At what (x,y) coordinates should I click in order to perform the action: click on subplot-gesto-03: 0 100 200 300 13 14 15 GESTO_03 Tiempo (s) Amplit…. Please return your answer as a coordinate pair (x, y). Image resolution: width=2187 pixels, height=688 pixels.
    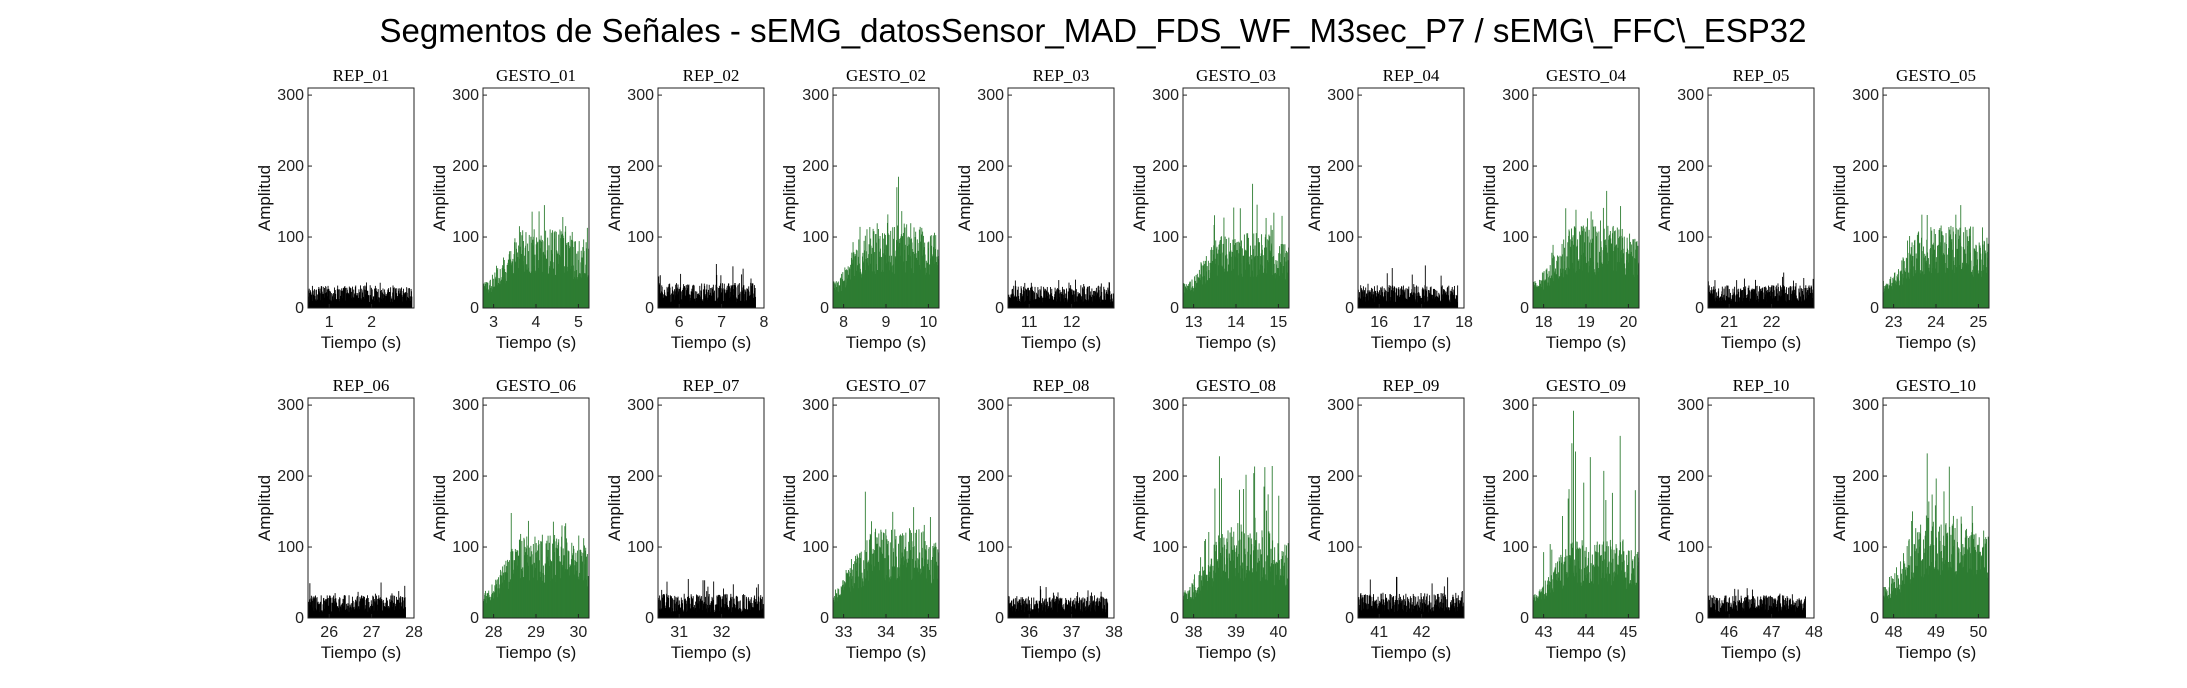
    Looking at the image, I should click on (1210, 209).